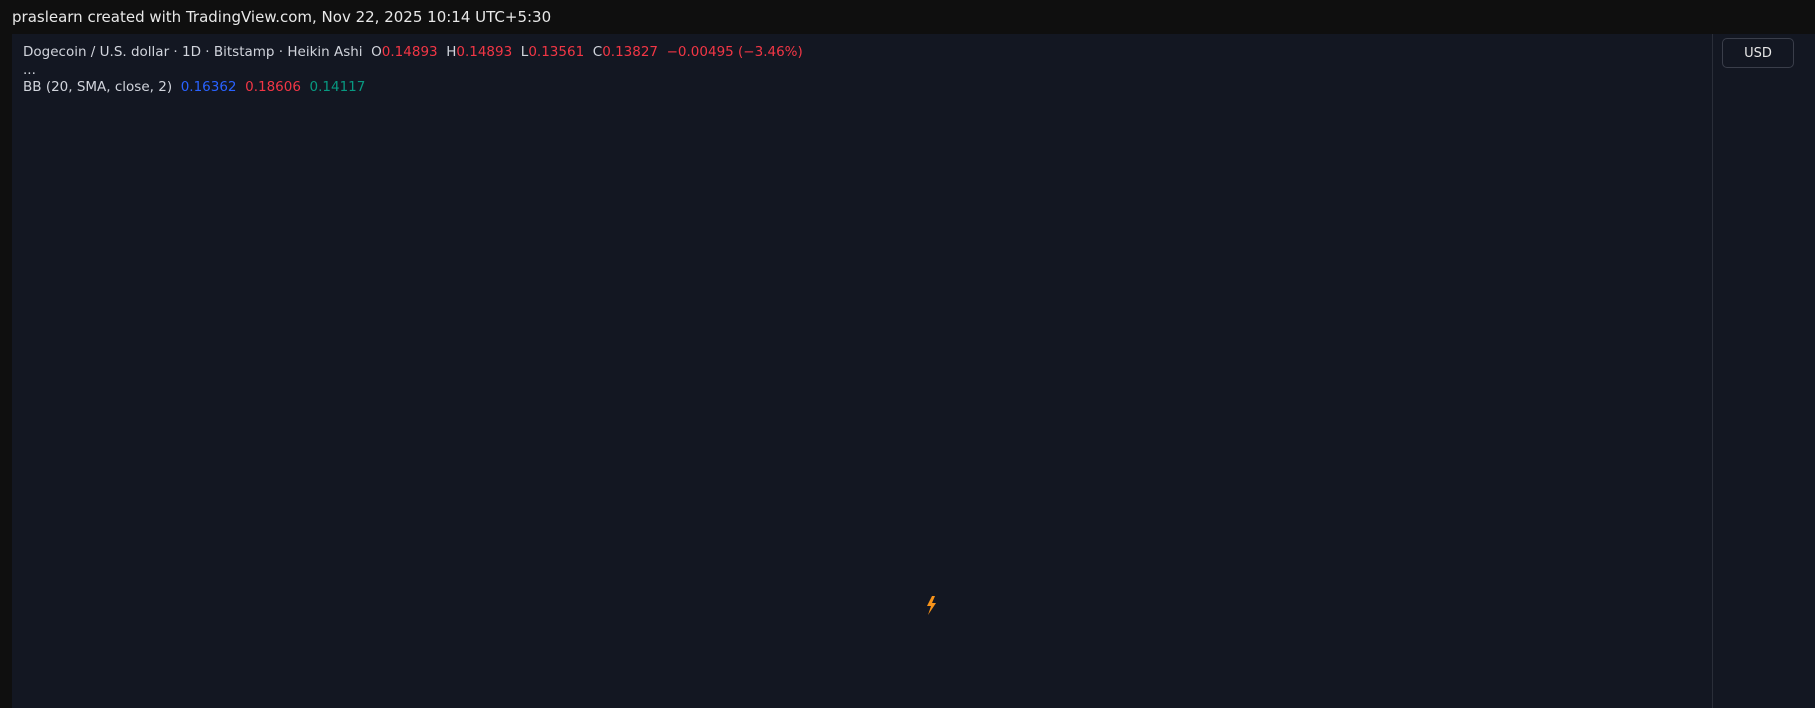  What do you see at coordinates (273, 87) in the screenshot?
I see `indicator-value: 0.18606` at bounding box center [273, 87].